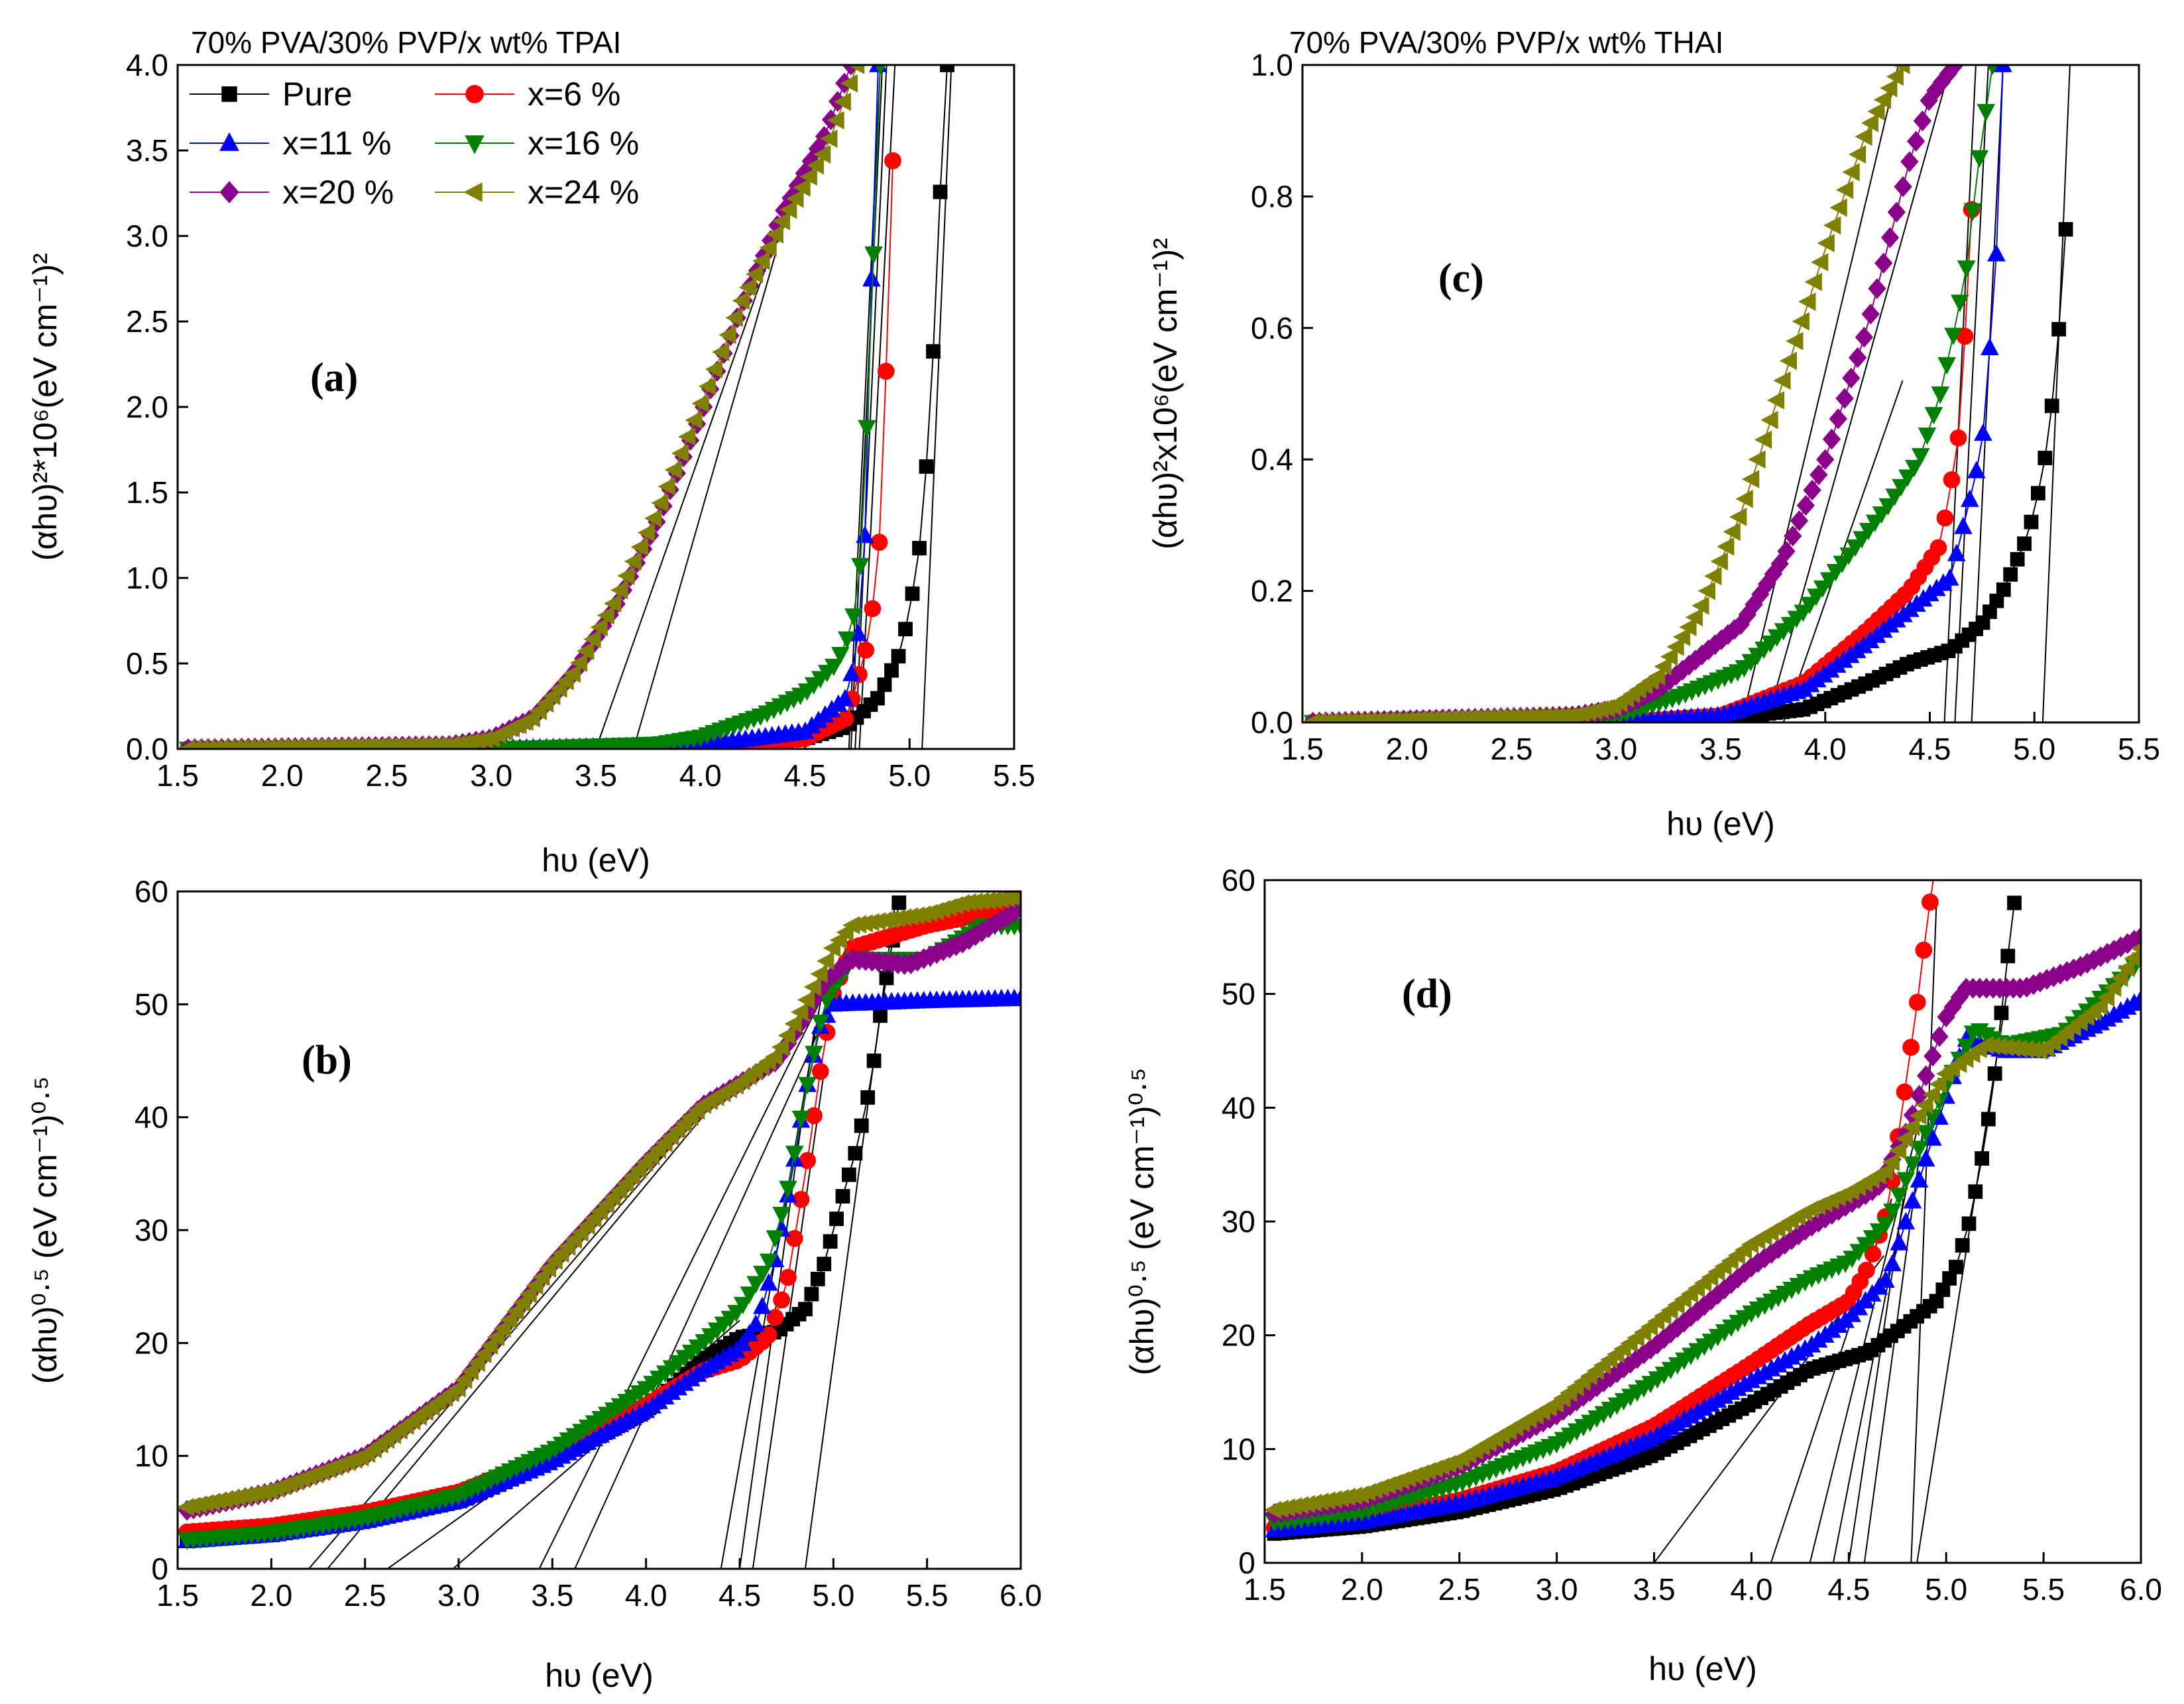  Describe the element at coordinates (1923, 1233) in the screenshot. I see `panel-d-fit-line` at that location.